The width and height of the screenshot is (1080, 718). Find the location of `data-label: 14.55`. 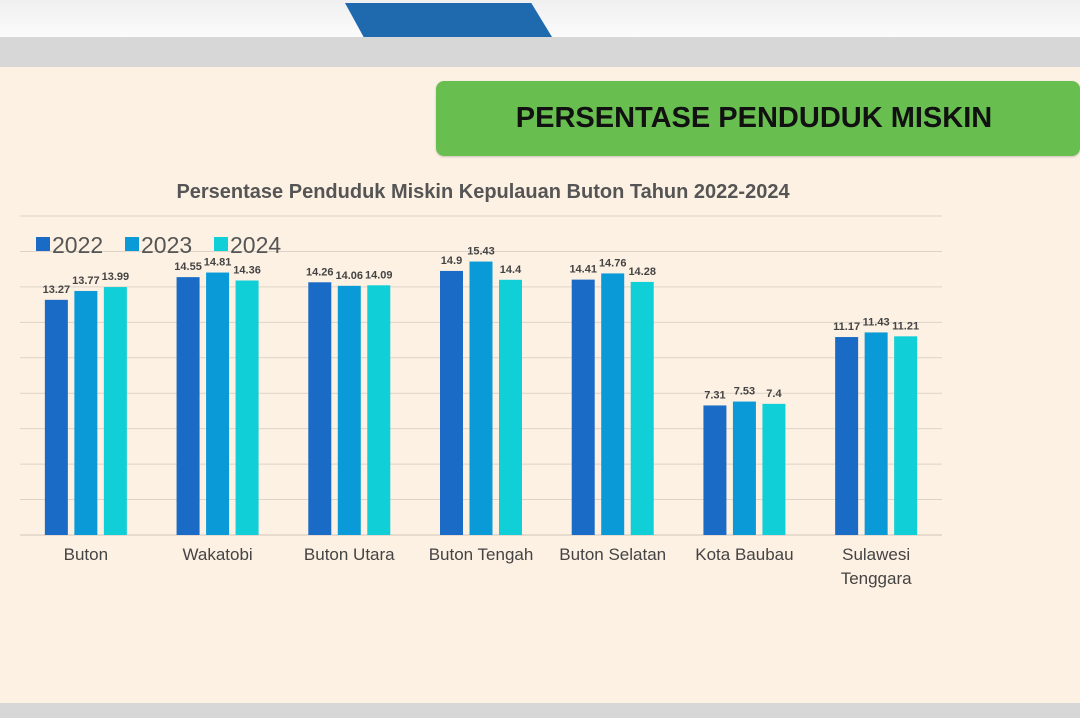

data-label: 14.55 is located at coordinates (188, 267).